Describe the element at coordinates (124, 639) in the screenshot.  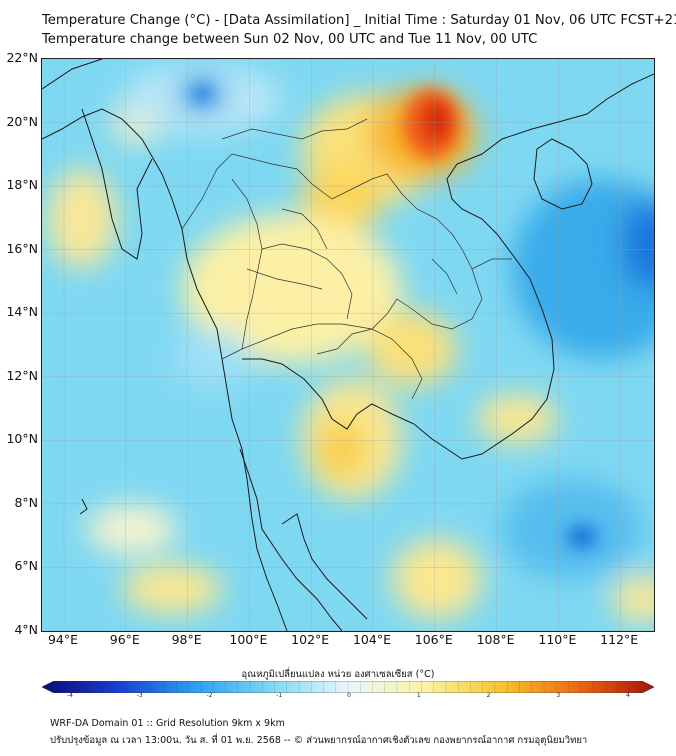
I see `lon-tick-label: 96°E` at that location.